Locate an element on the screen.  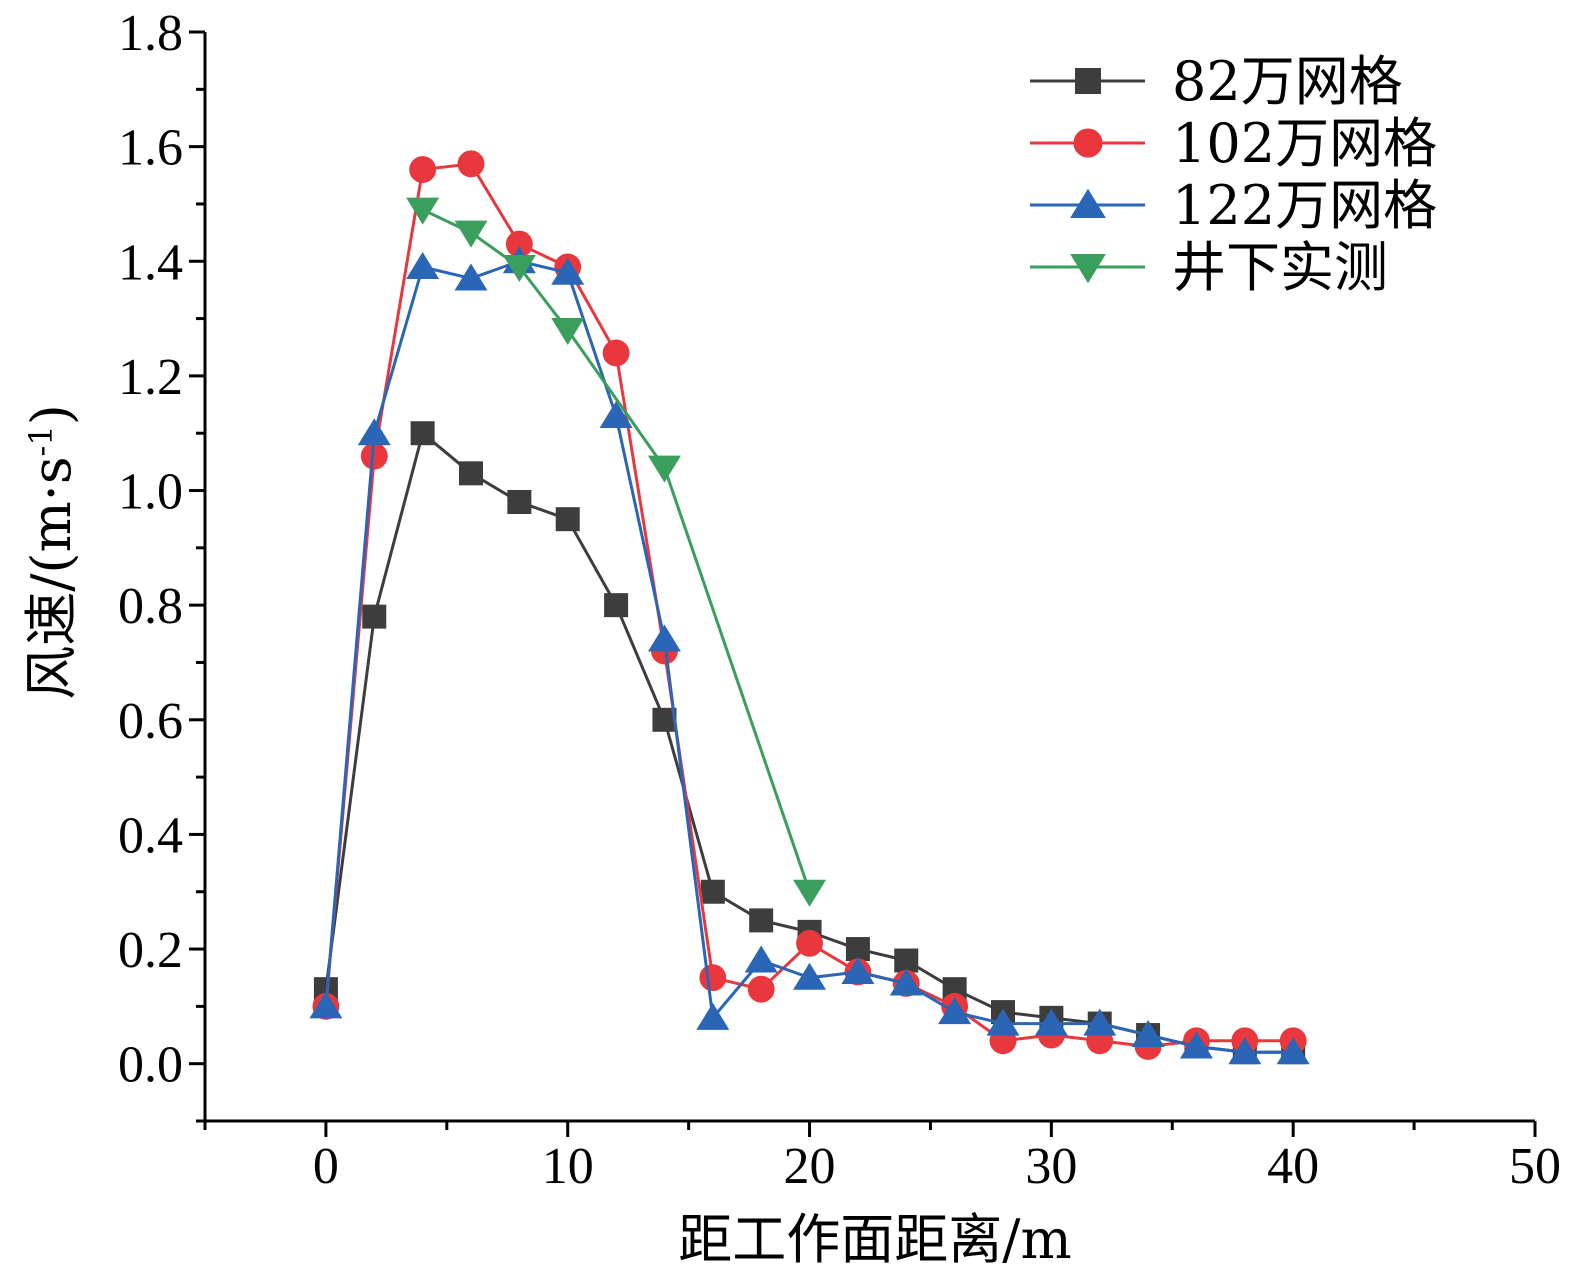
y-tick-label: 0.2 is located at coordinates (150, 950).